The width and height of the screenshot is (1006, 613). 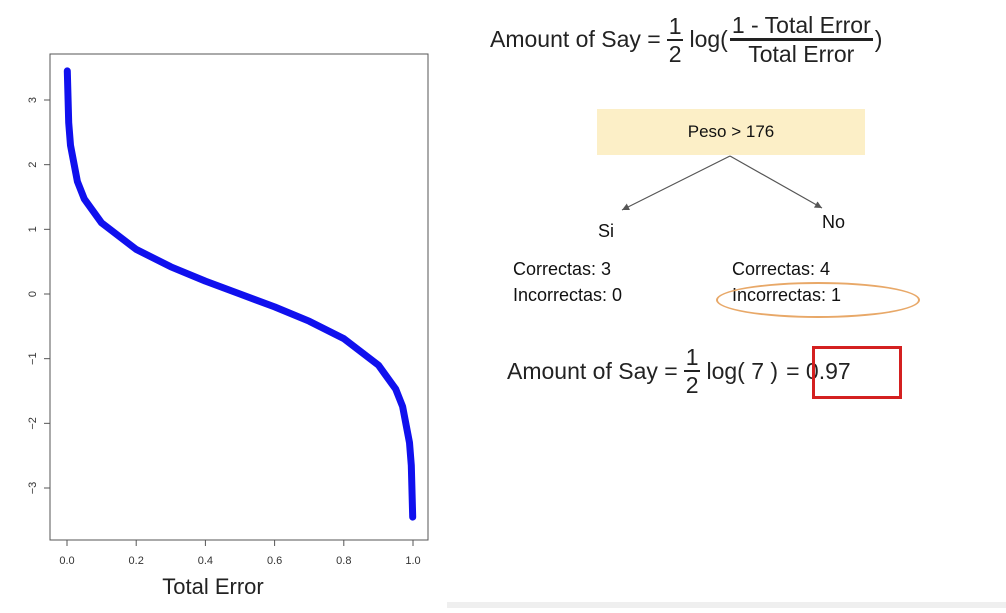 What do you see at coordinates (807, 25) in the screenshot?
I see `ratio-numerator-text: - Total Error` at bounding box center [807, 25].